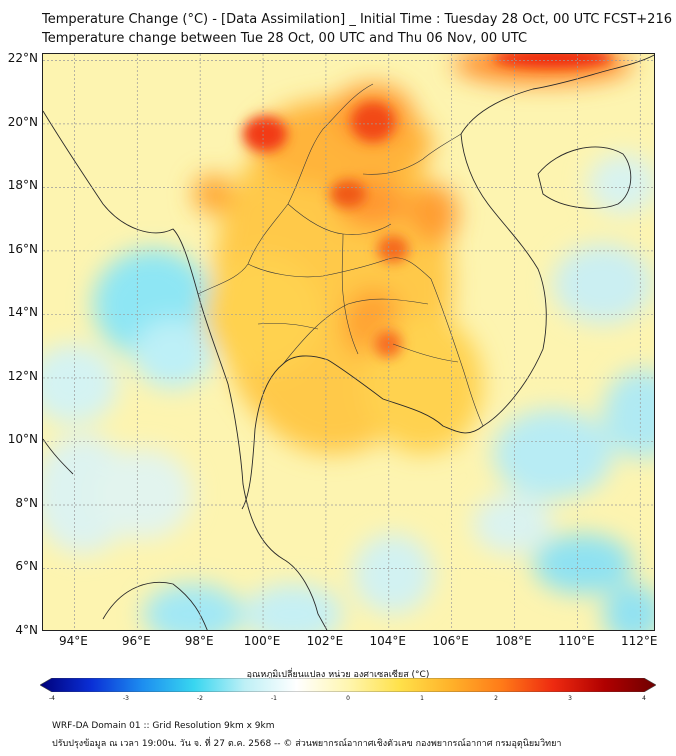  I want to click on lon-tick-label: 104°E, so click(388, 641).